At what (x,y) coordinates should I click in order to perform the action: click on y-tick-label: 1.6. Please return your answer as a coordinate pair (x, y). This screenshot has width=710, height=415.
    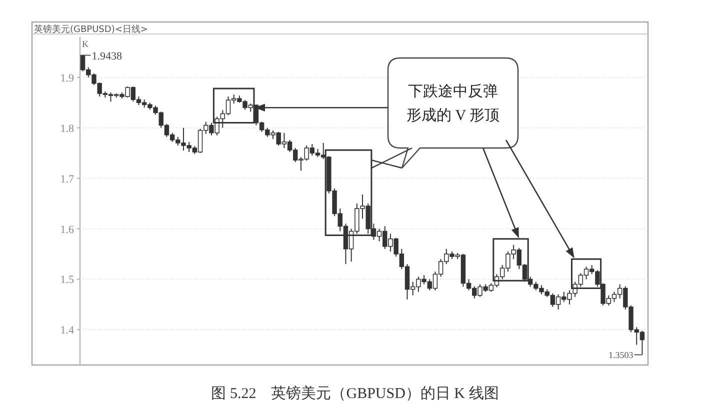
    Looking at the image, I should click on (67, 230).